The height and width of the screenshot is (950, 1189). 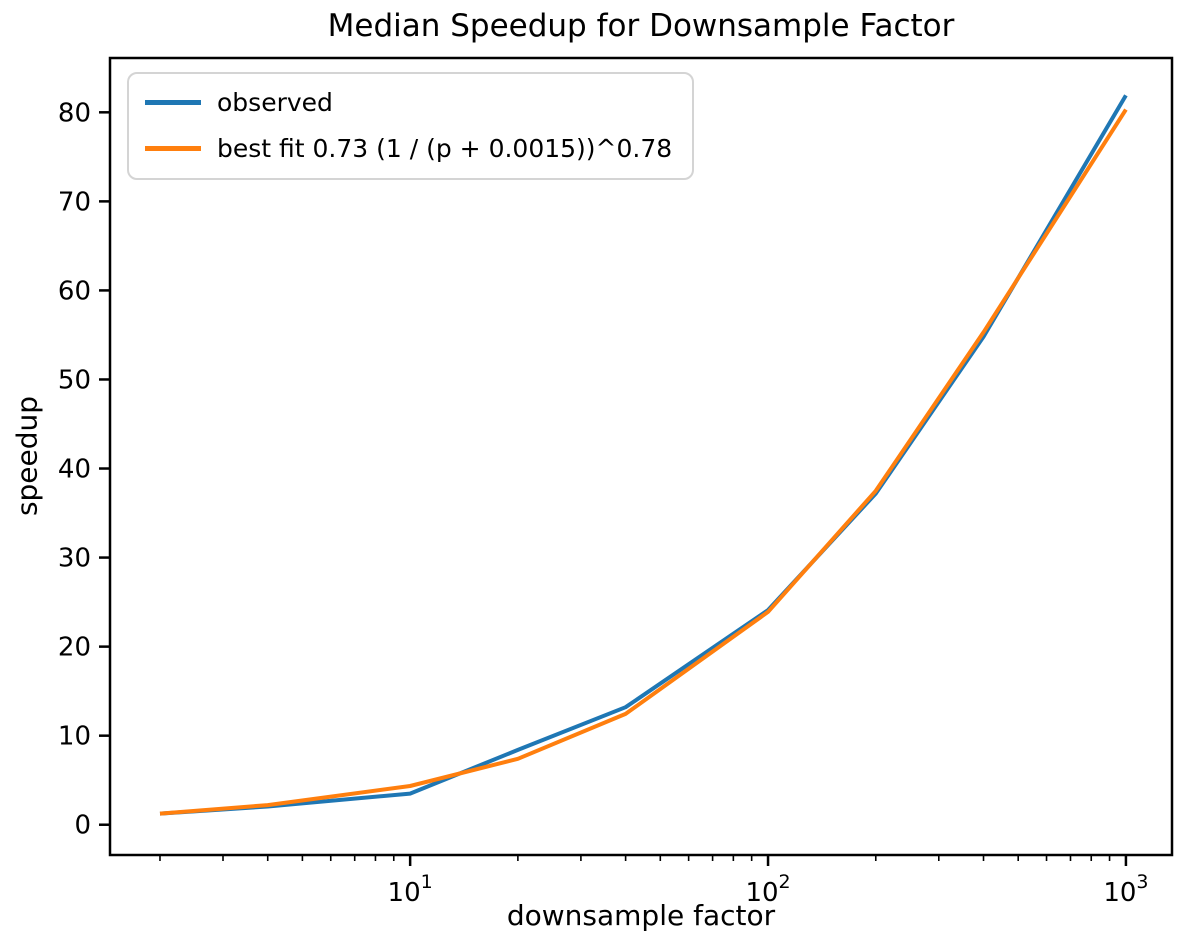 I want to click on x-tick-label: 10¹, so click(x=410, y=889).